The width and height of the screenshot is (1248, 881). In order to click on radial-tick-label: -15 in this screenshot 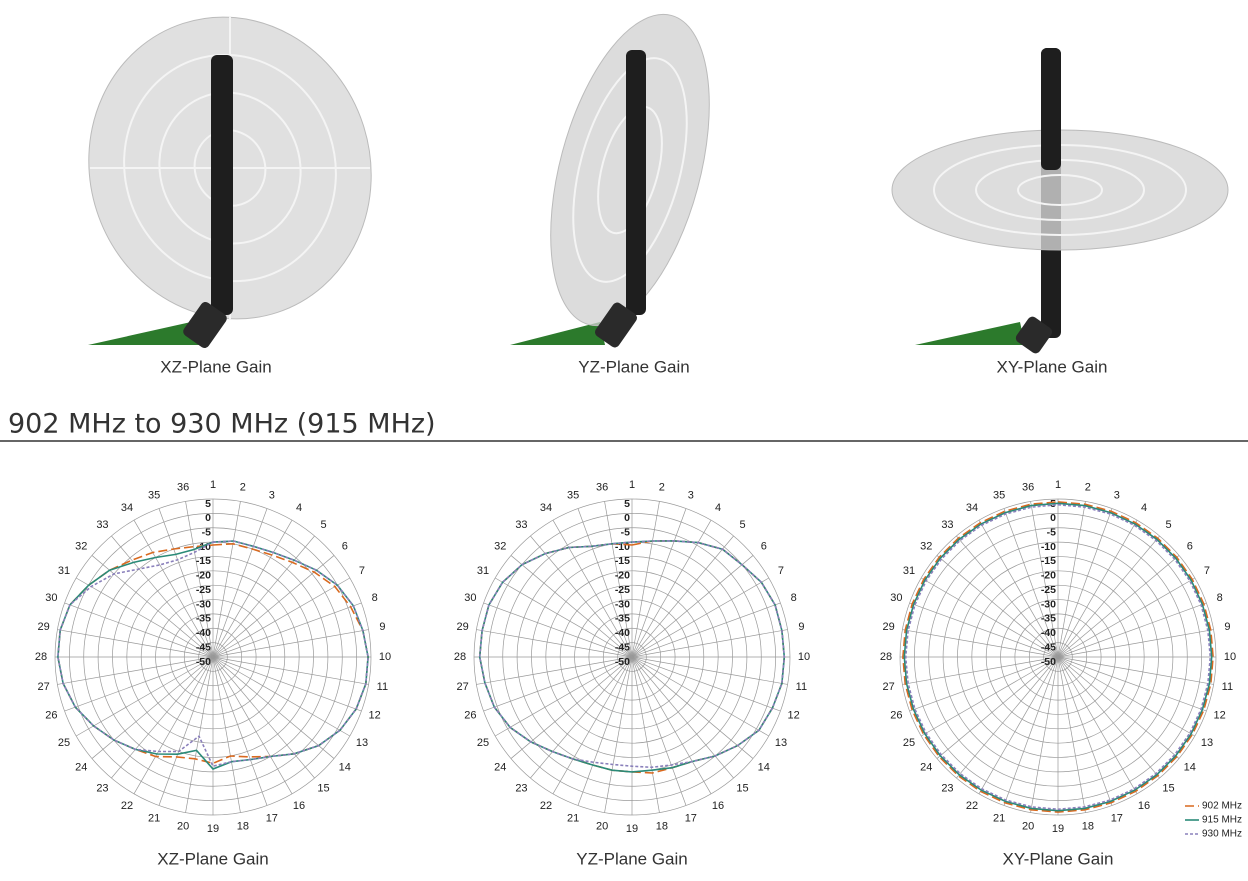, I will do `click(622, 561)`.